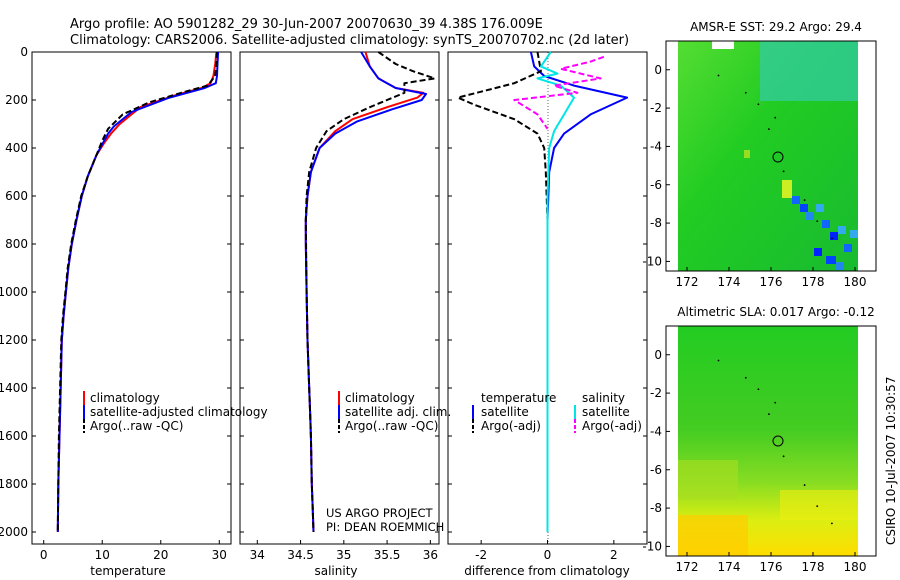 The height and width of the screenshot is (580, 900). What do you see at coordinates (380, 398) in the screenshot?
I see `sal-legend-climatology: climatology` at bounding box center [380, 398].